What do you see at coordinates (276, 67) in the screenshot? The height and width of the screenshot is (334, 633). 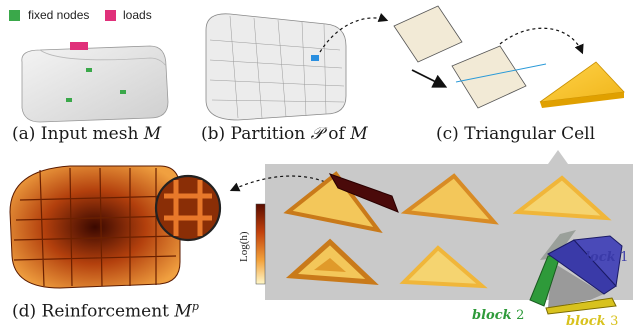 I see `partition-mesh` at bounding box center [276, 67].